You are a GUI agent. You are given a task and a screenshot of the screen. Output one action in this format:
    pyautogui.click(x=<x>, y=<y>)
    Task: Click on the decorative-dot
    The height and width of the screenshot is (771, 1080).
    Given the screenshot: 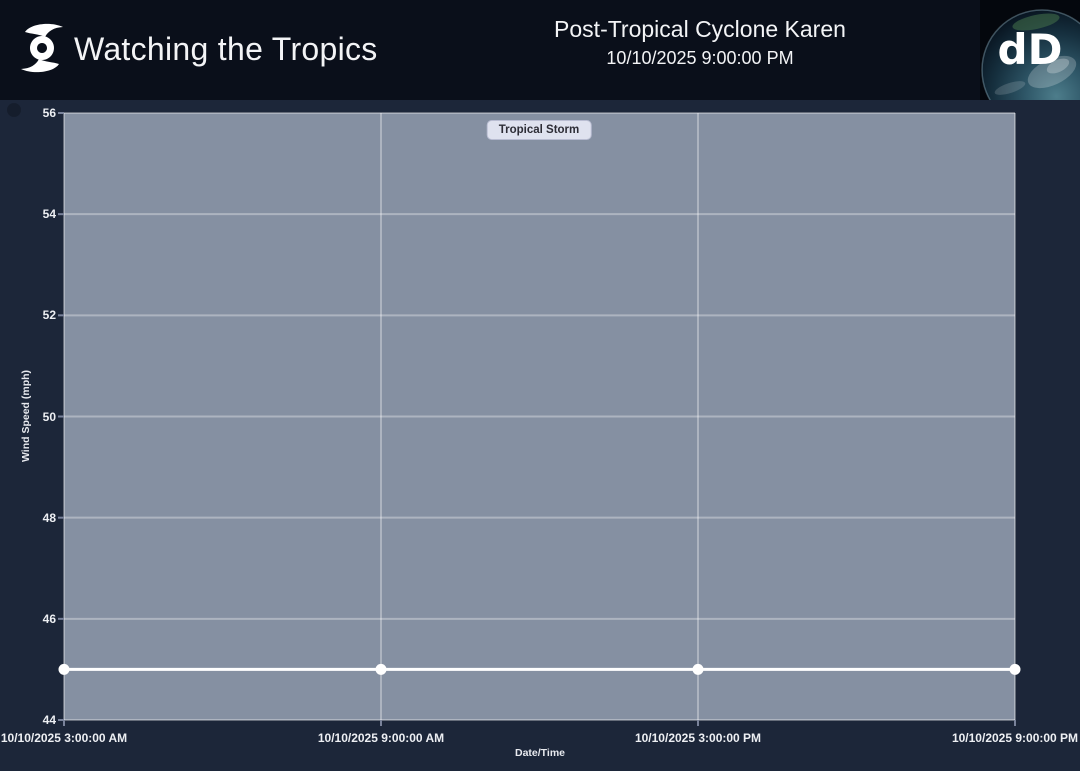 What is the action you would take?
    pyautogui.click(x=14, y=110)
    